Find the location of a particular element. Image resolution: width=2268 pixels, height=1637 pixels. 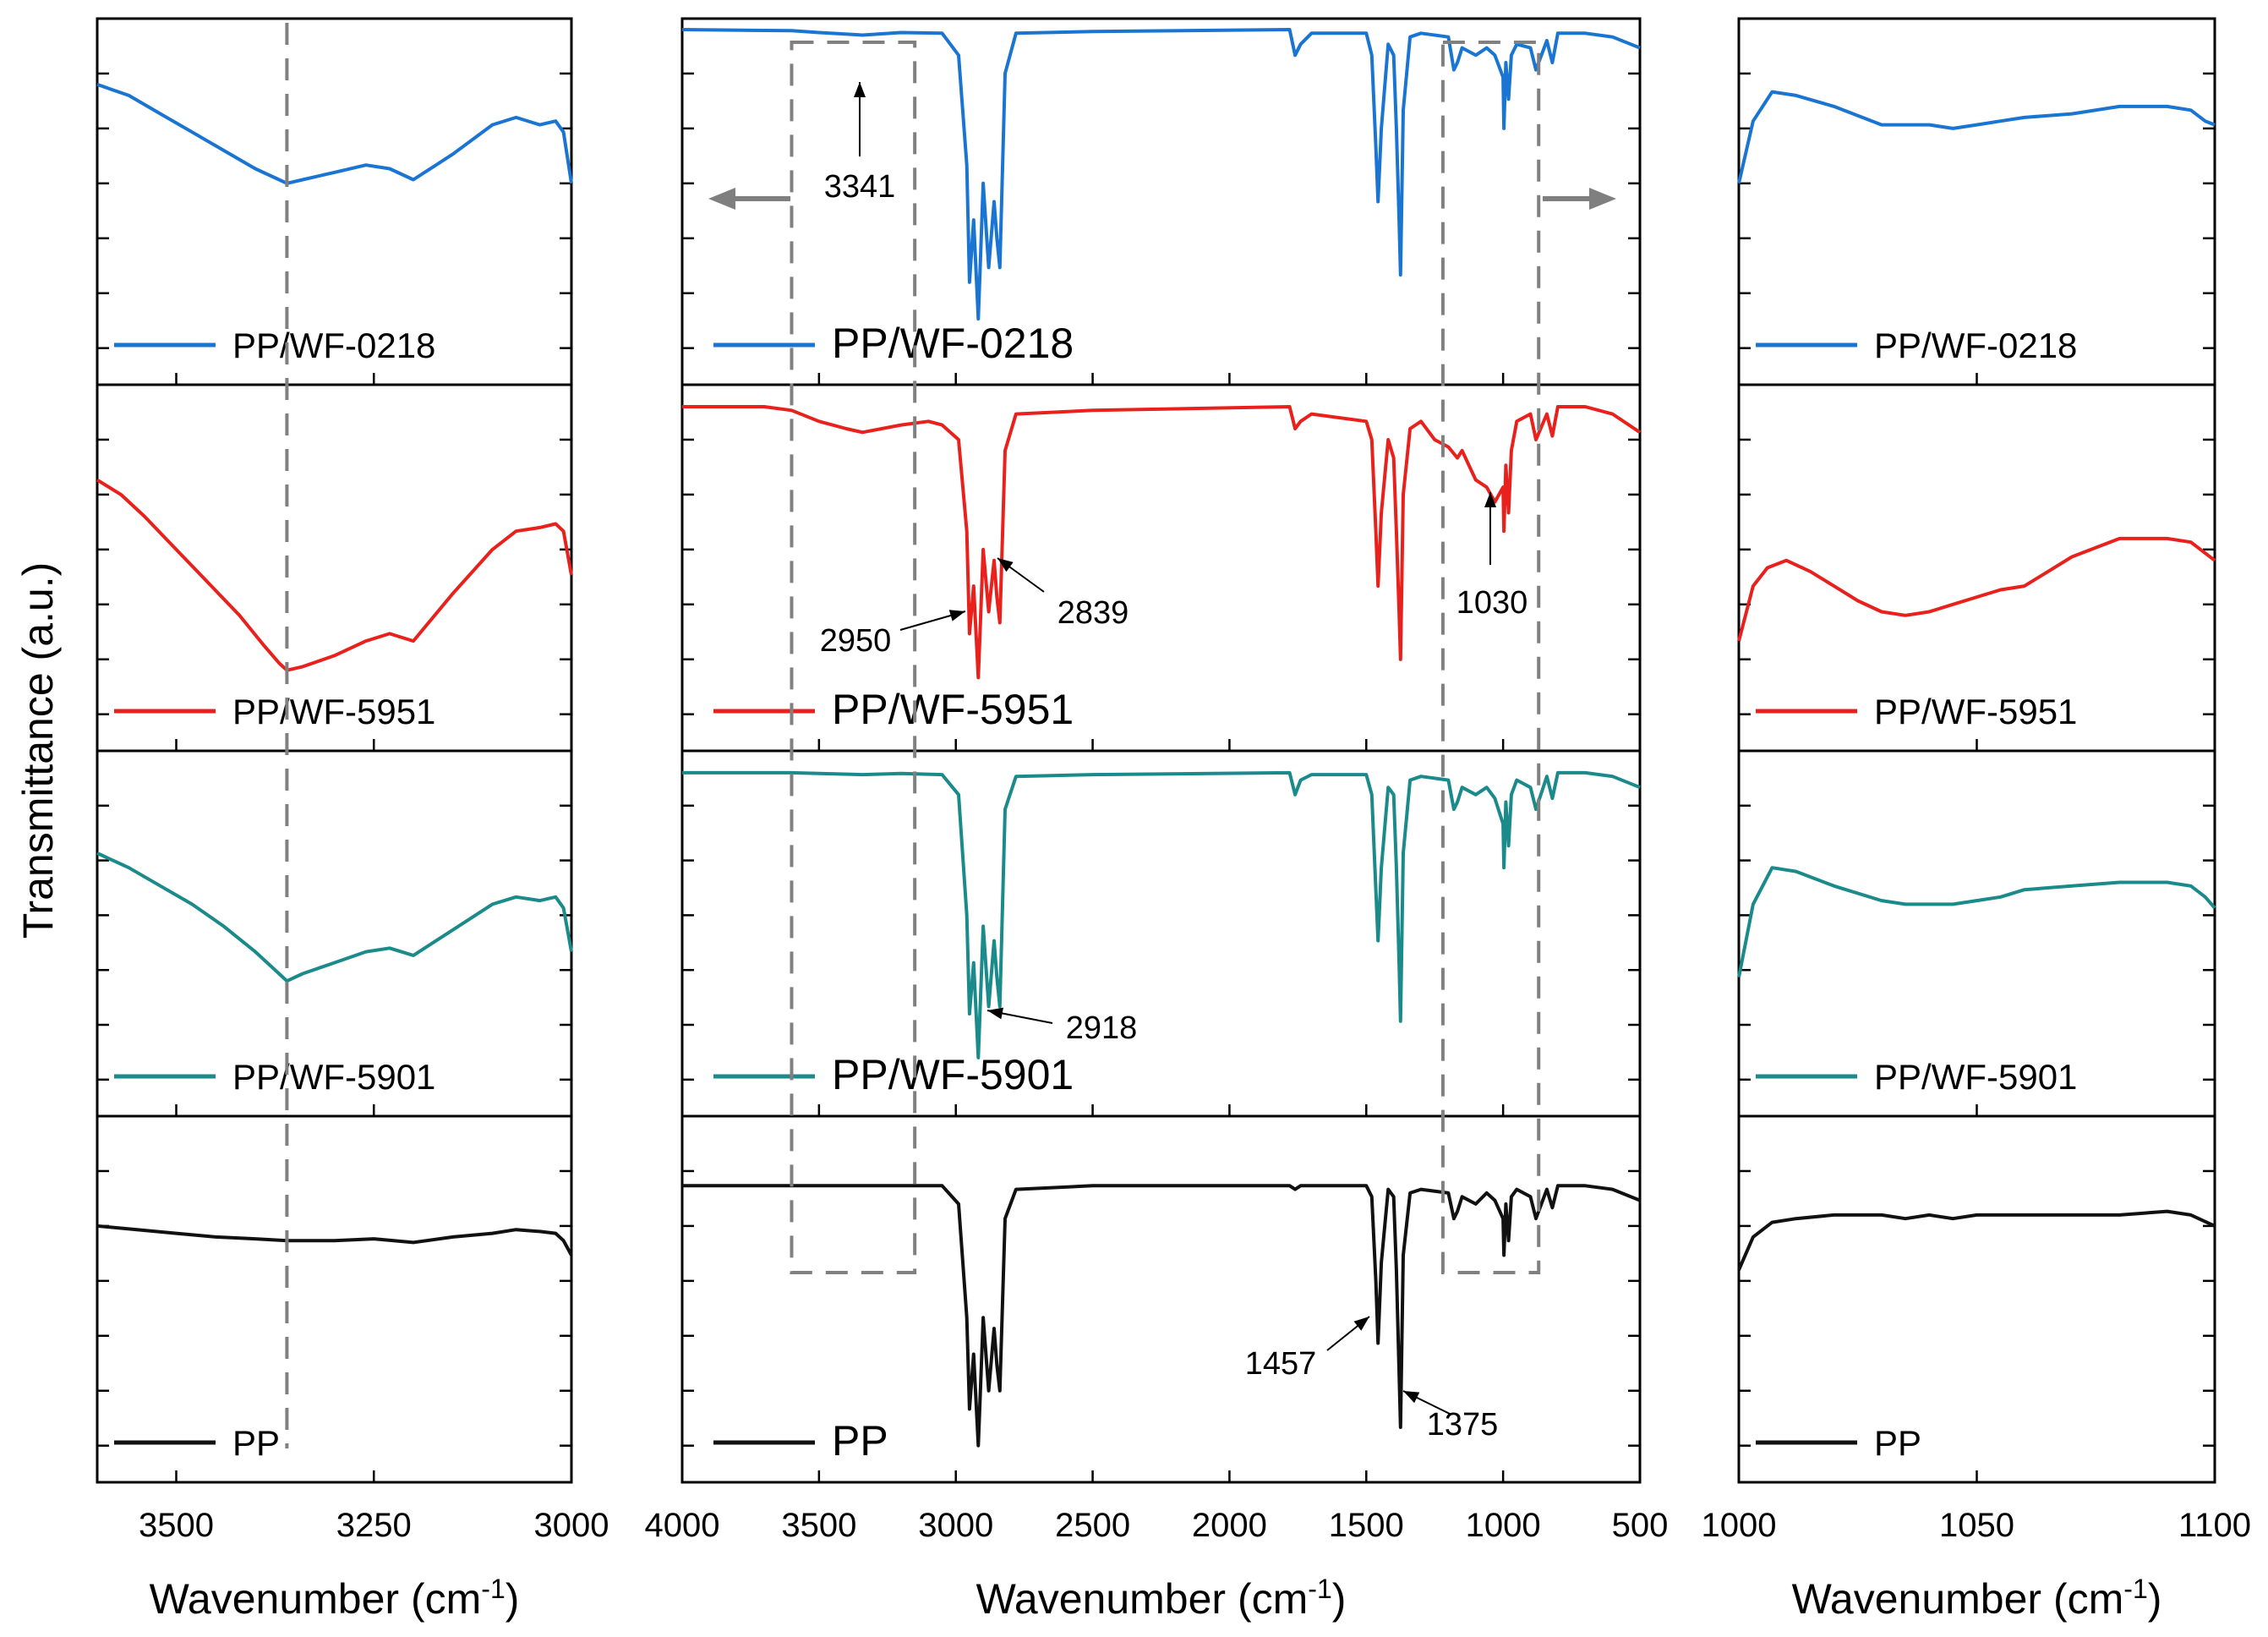

annotation-label: 1457 is located at coordinates (1281, 1364).